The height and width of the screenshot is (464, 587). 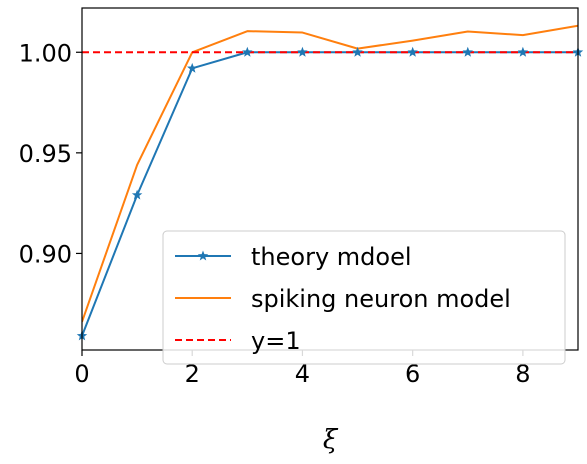 I want to click on x-tick-label-2: 4, so click(x=302, y=374).